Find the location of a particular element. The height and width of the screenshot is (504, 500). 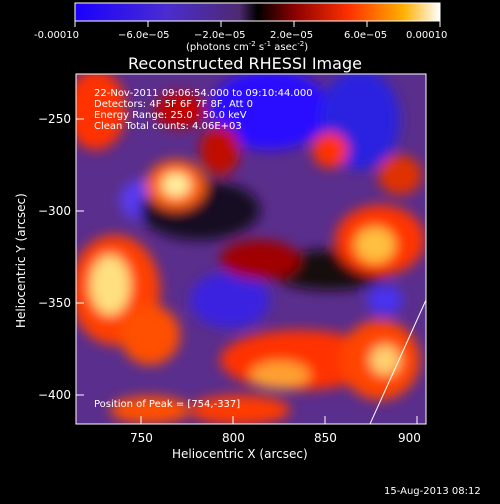

x-axis-tick-labels: 750 800 850 900 is located at coordinates (275, 438).